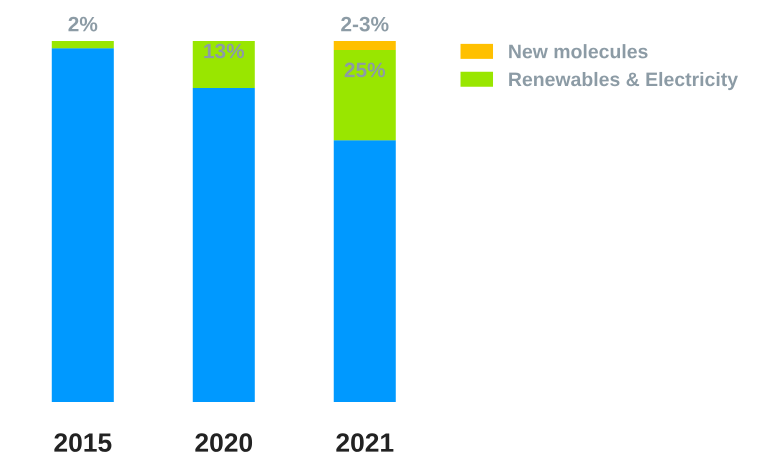 Image resolution: width=769 pixels, height=461 pixels. I want to click on x-tick-label: 2015, so click(83, 442).